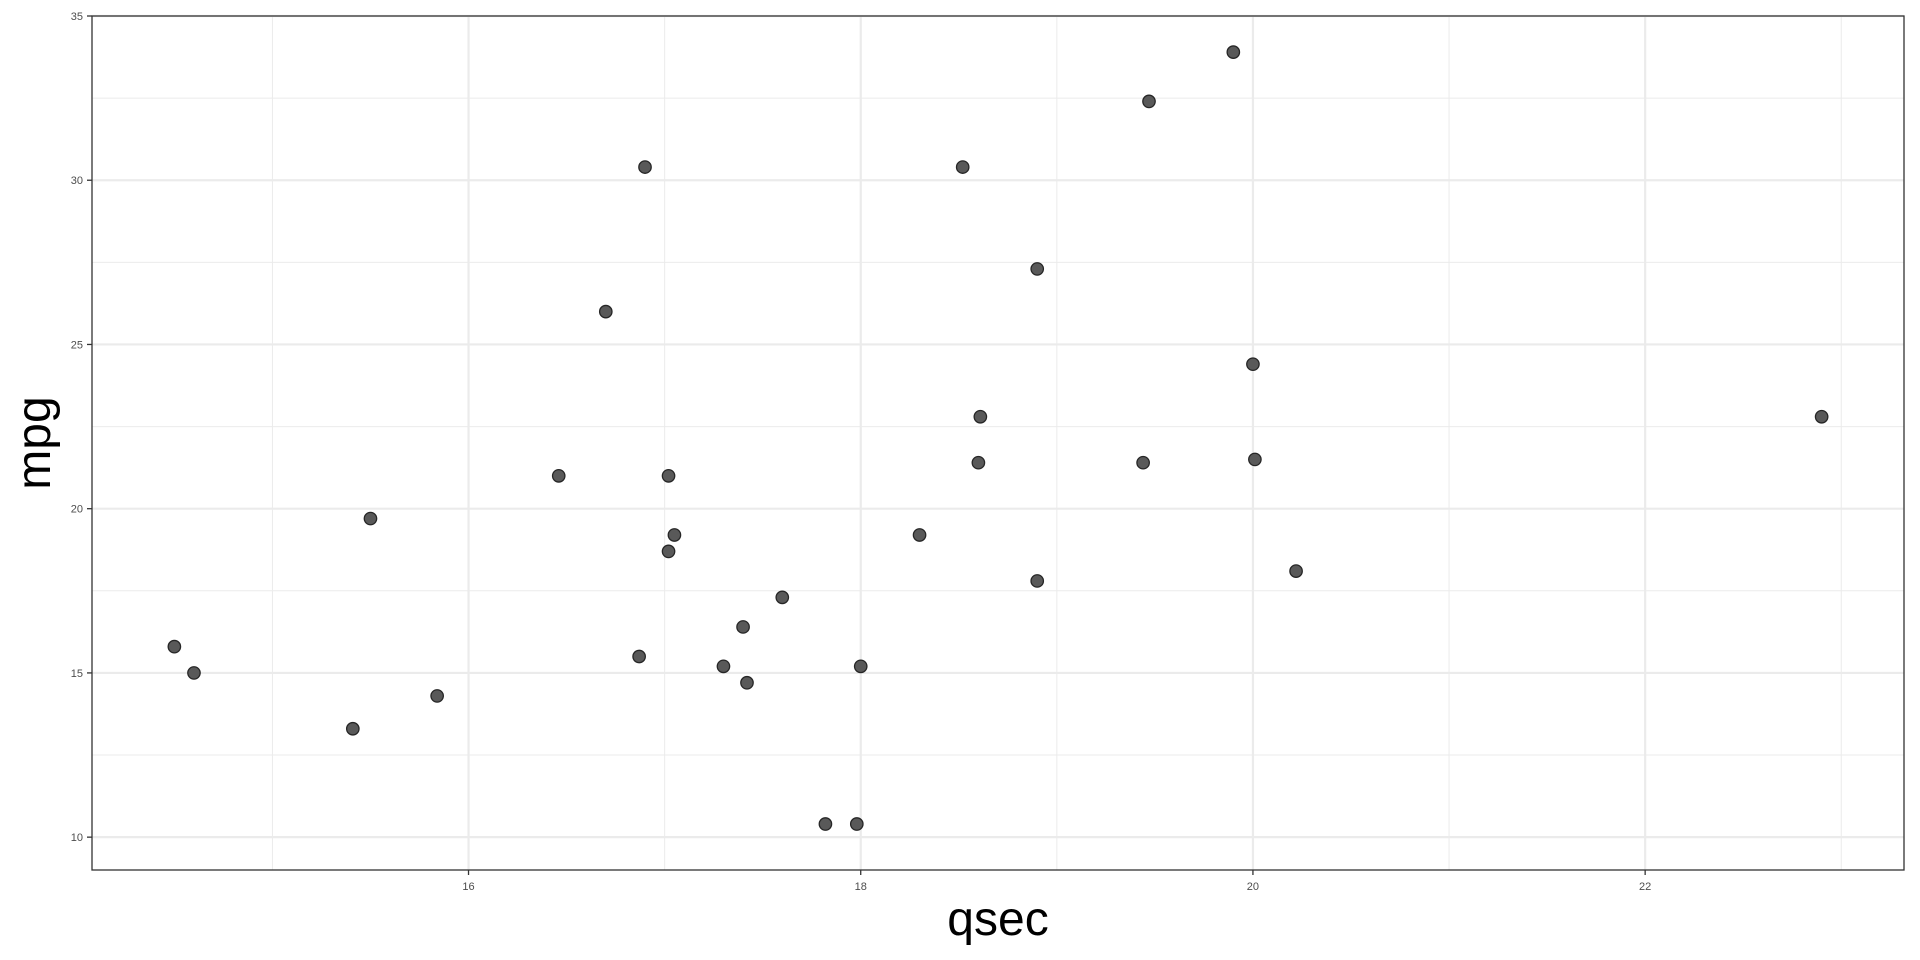  Describe the element at coordinates (77, 838) in the screenshot. I see `y-tick-label: 10` at that location.